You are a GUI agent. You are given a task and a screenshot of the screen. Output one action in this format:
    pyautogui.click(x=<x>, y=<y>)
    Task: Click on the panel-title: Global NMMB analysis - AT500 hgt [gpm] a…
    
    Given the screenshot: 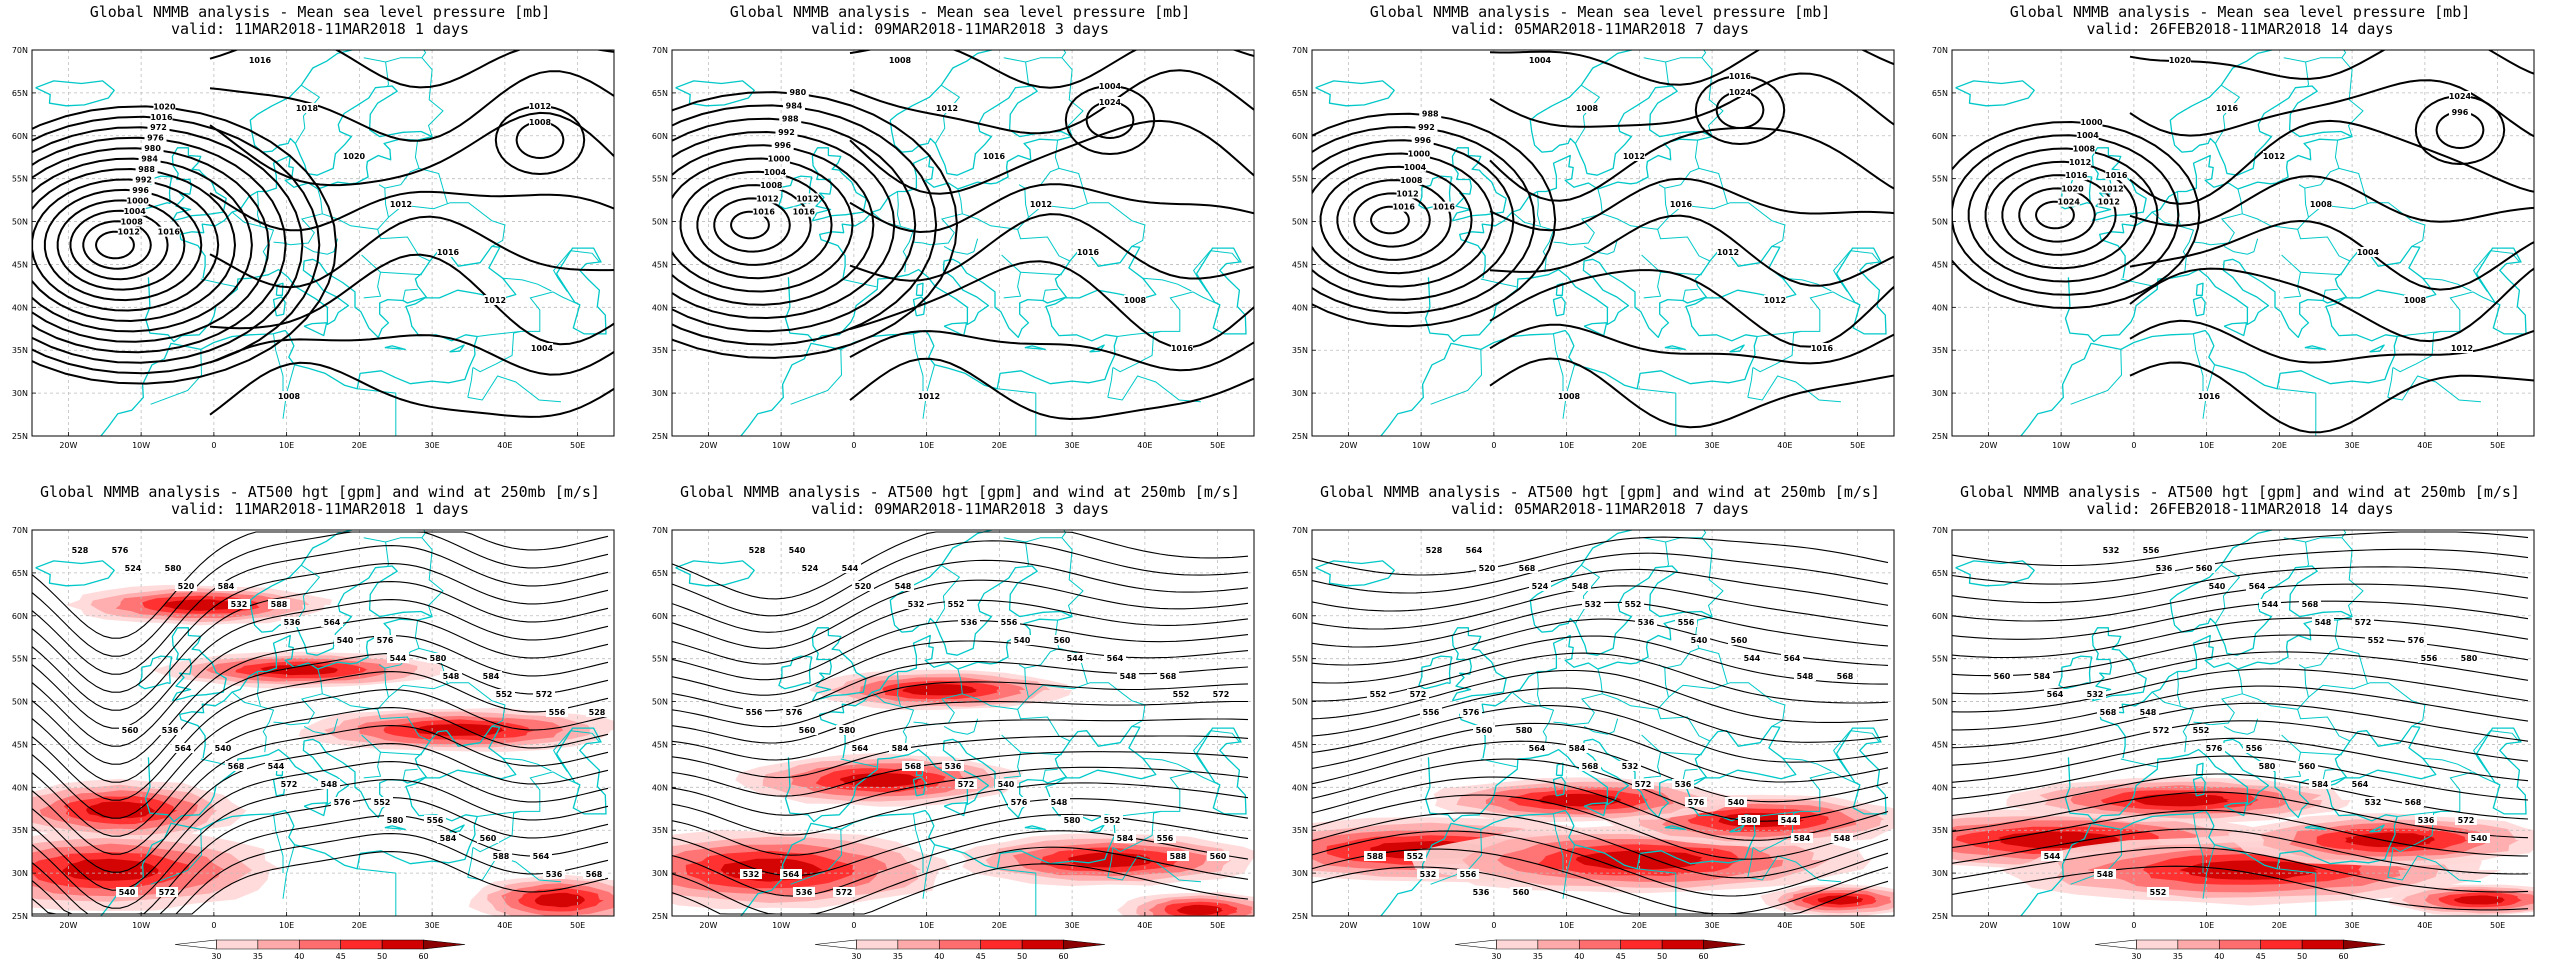 What is the action you would take?
    pyautogui.click(x=2240, y=492)
    